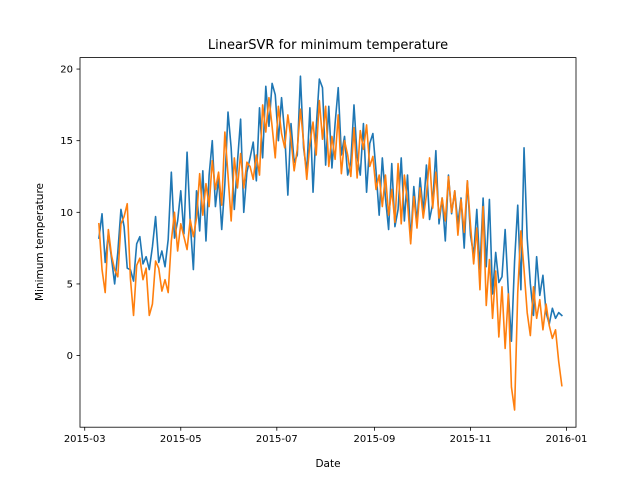 This screenshot has width=640, height=480. Describe the element at coordinates (328, 45) in the screenshot. I see `chart-title: LinearSVR for minimum temperature` at that location.